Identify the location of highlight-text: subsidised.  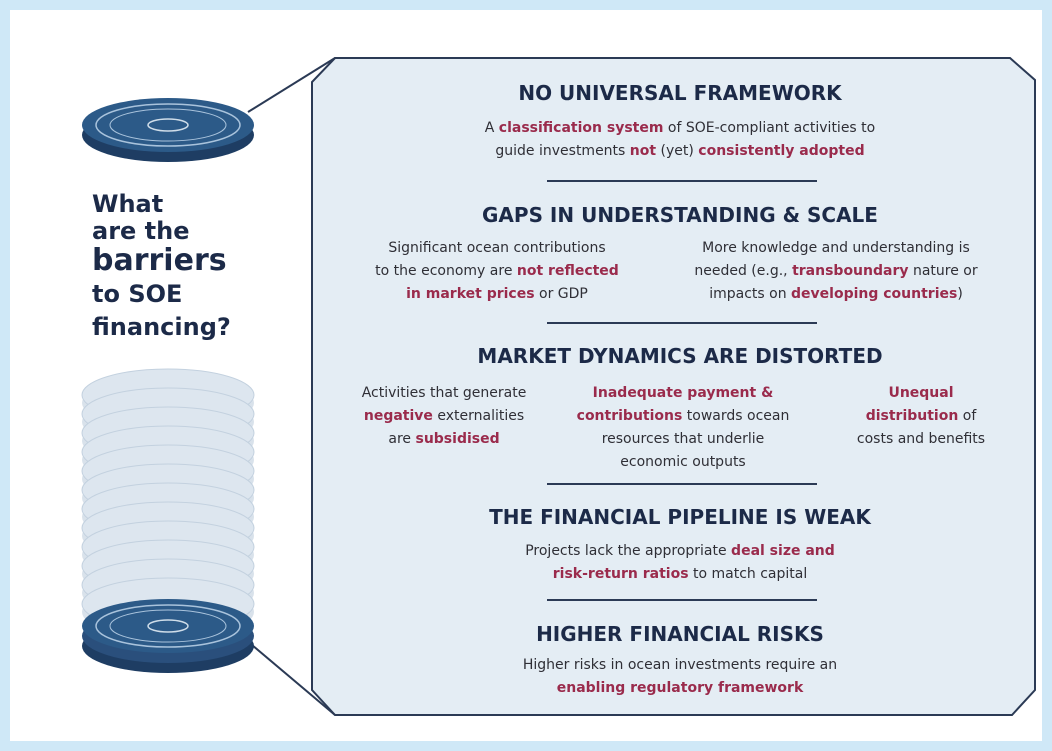
(457, 439).